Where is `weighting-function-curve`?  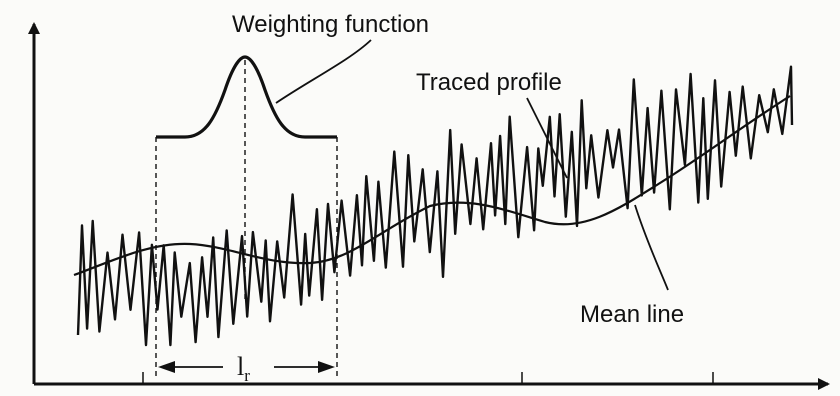
weighting-function-curve is located at coordinates (246, 97).